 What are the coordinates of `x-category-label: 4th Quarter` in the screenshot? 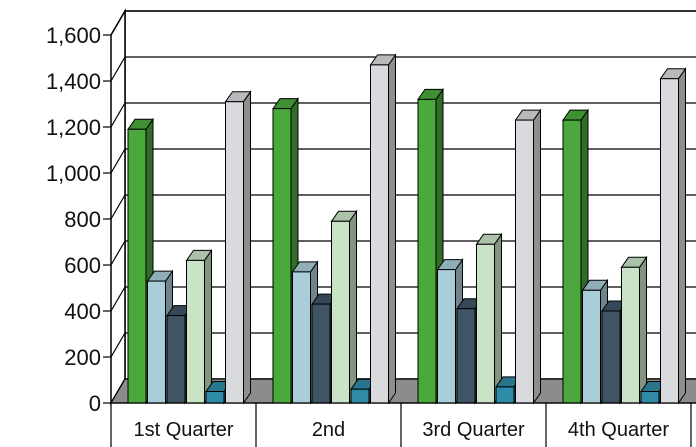 It's located at (619, 430).